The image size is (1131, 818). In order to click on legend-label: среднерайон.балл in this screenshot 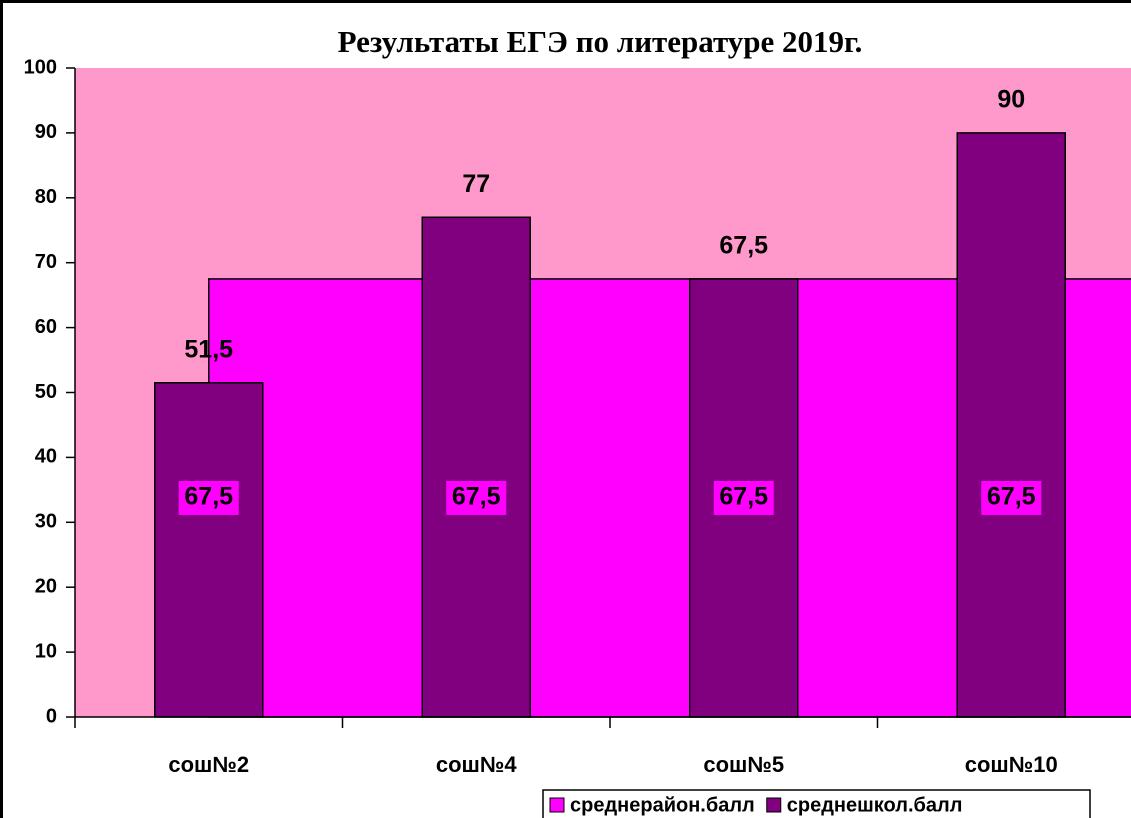, I will do `click(662, 805)`.